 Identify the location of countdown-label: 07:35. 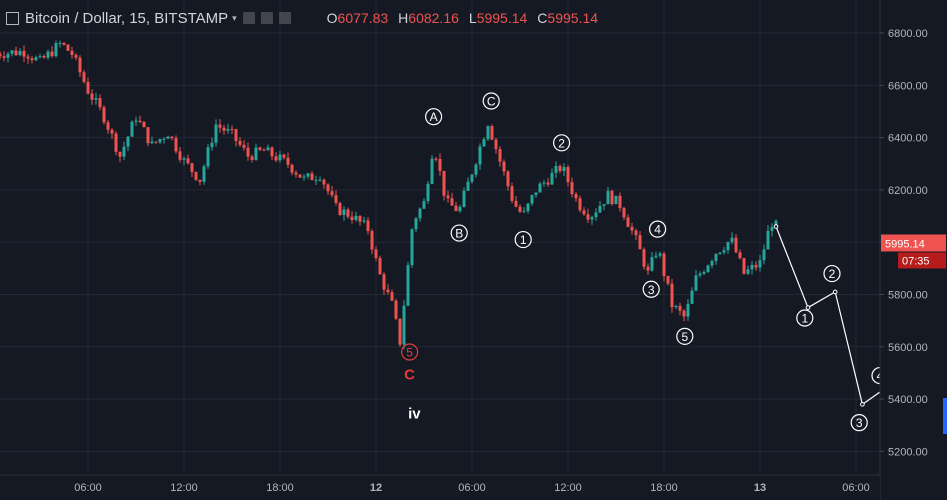
(916, 261).